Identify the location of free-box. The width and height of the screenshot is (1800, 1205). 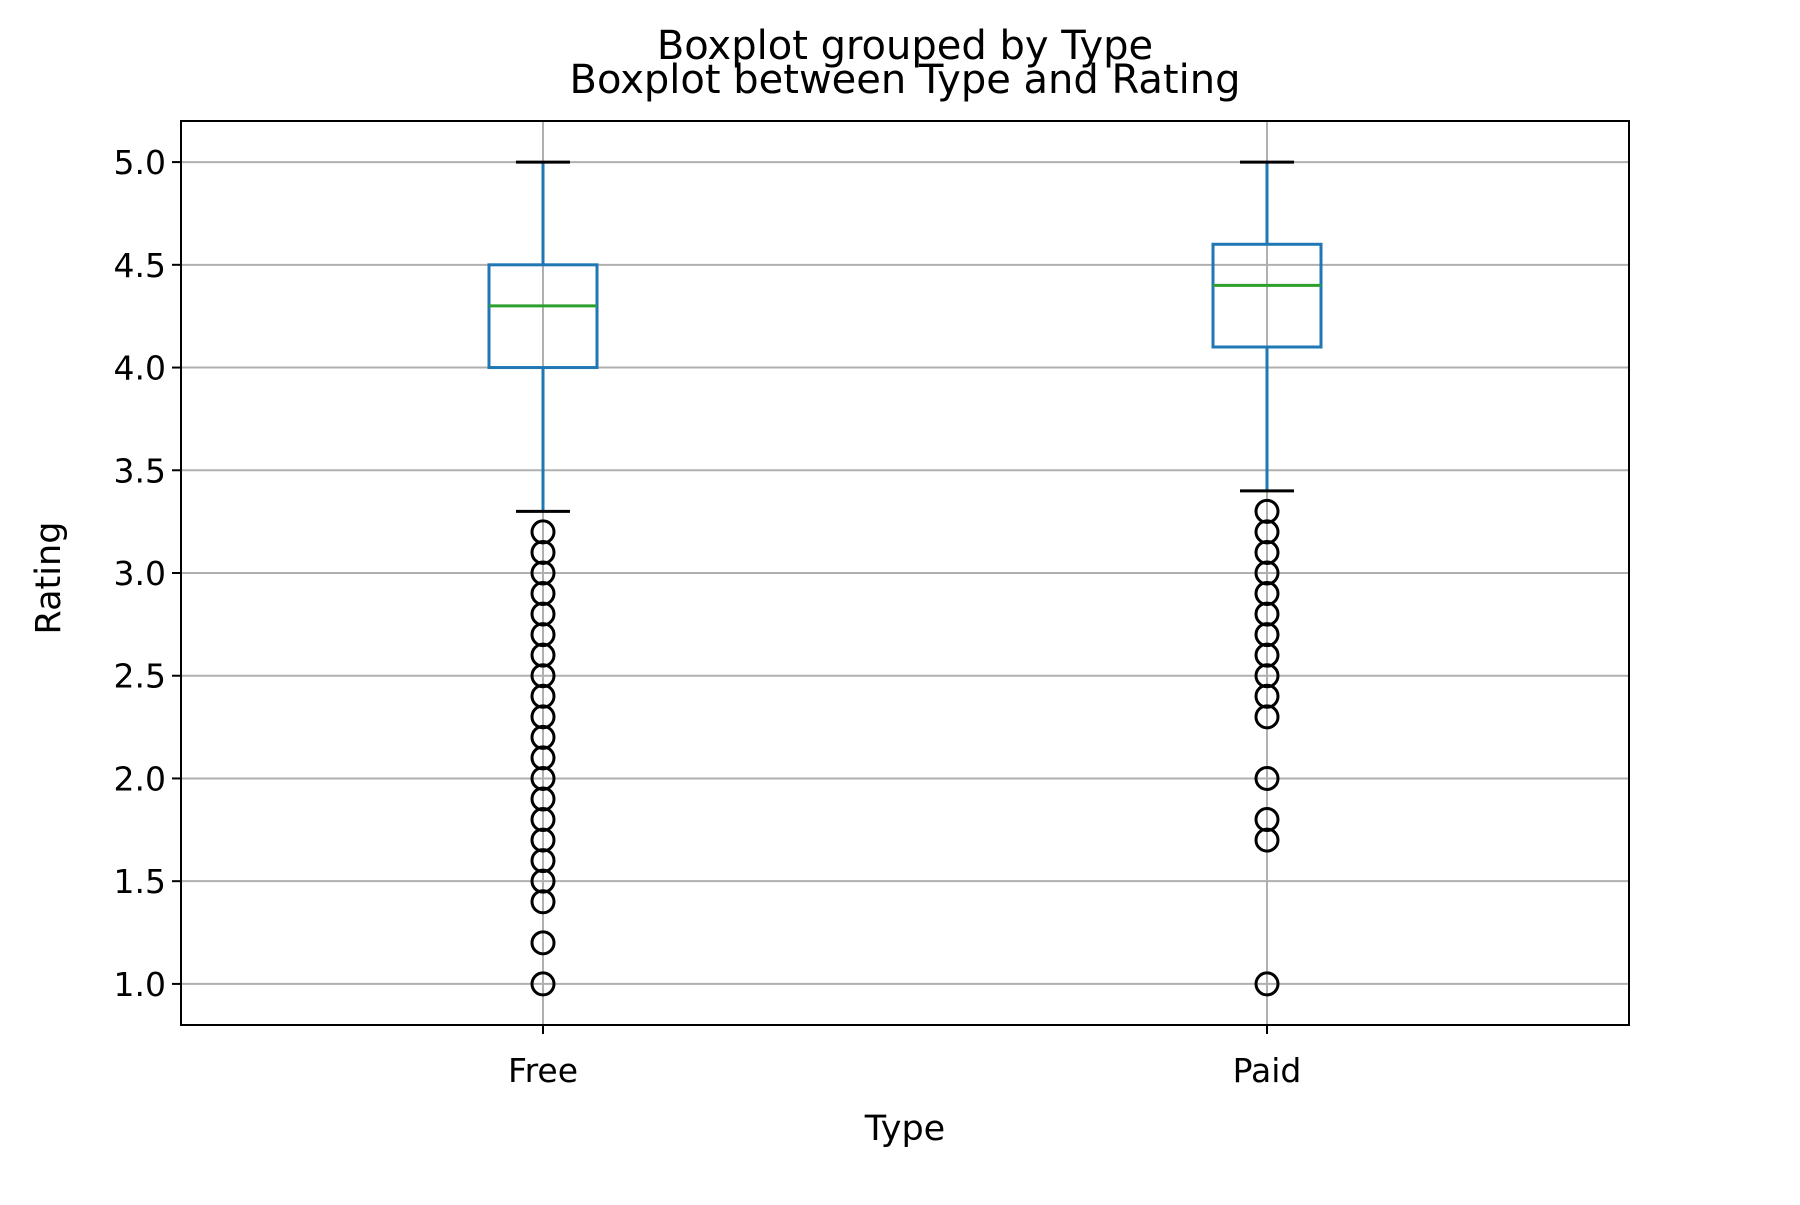
(543, 316).